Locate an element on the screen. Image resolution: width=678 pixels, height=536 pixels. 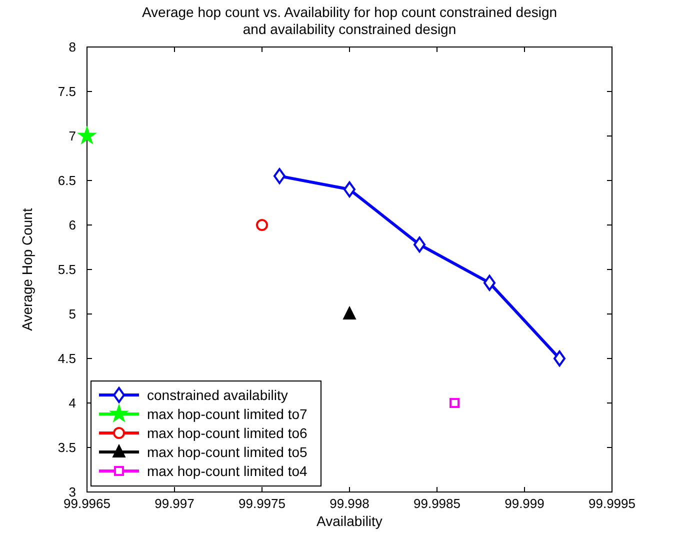
y-tick-label: 6.5 is located at coordinates (67, 180).